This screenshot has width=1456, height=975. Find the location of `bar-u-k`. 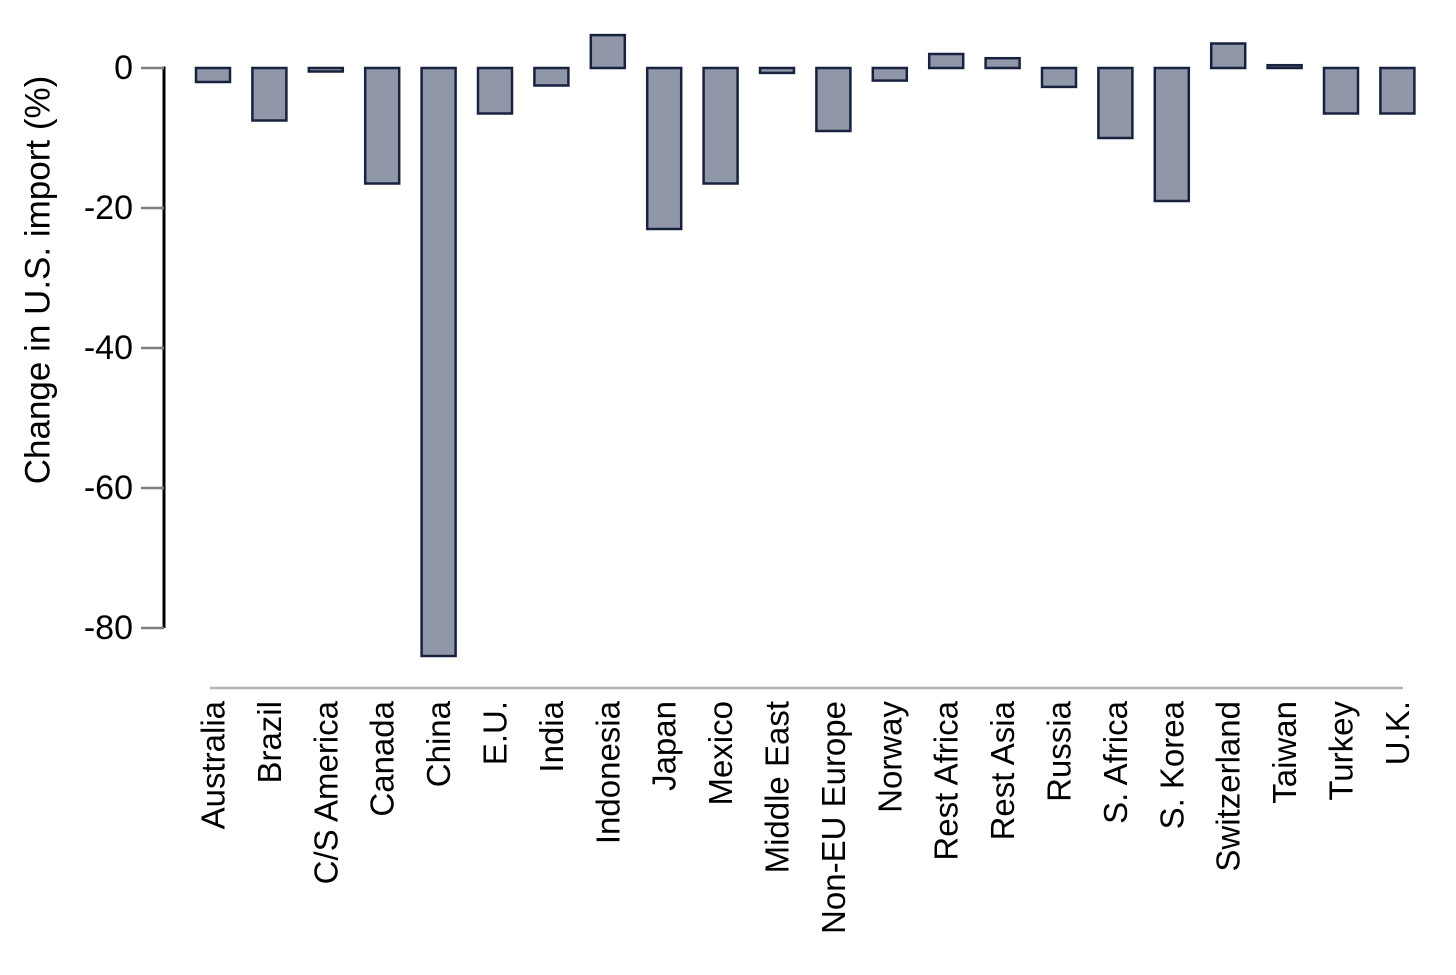

bar-u-k is located at coordinates (1397, 90).